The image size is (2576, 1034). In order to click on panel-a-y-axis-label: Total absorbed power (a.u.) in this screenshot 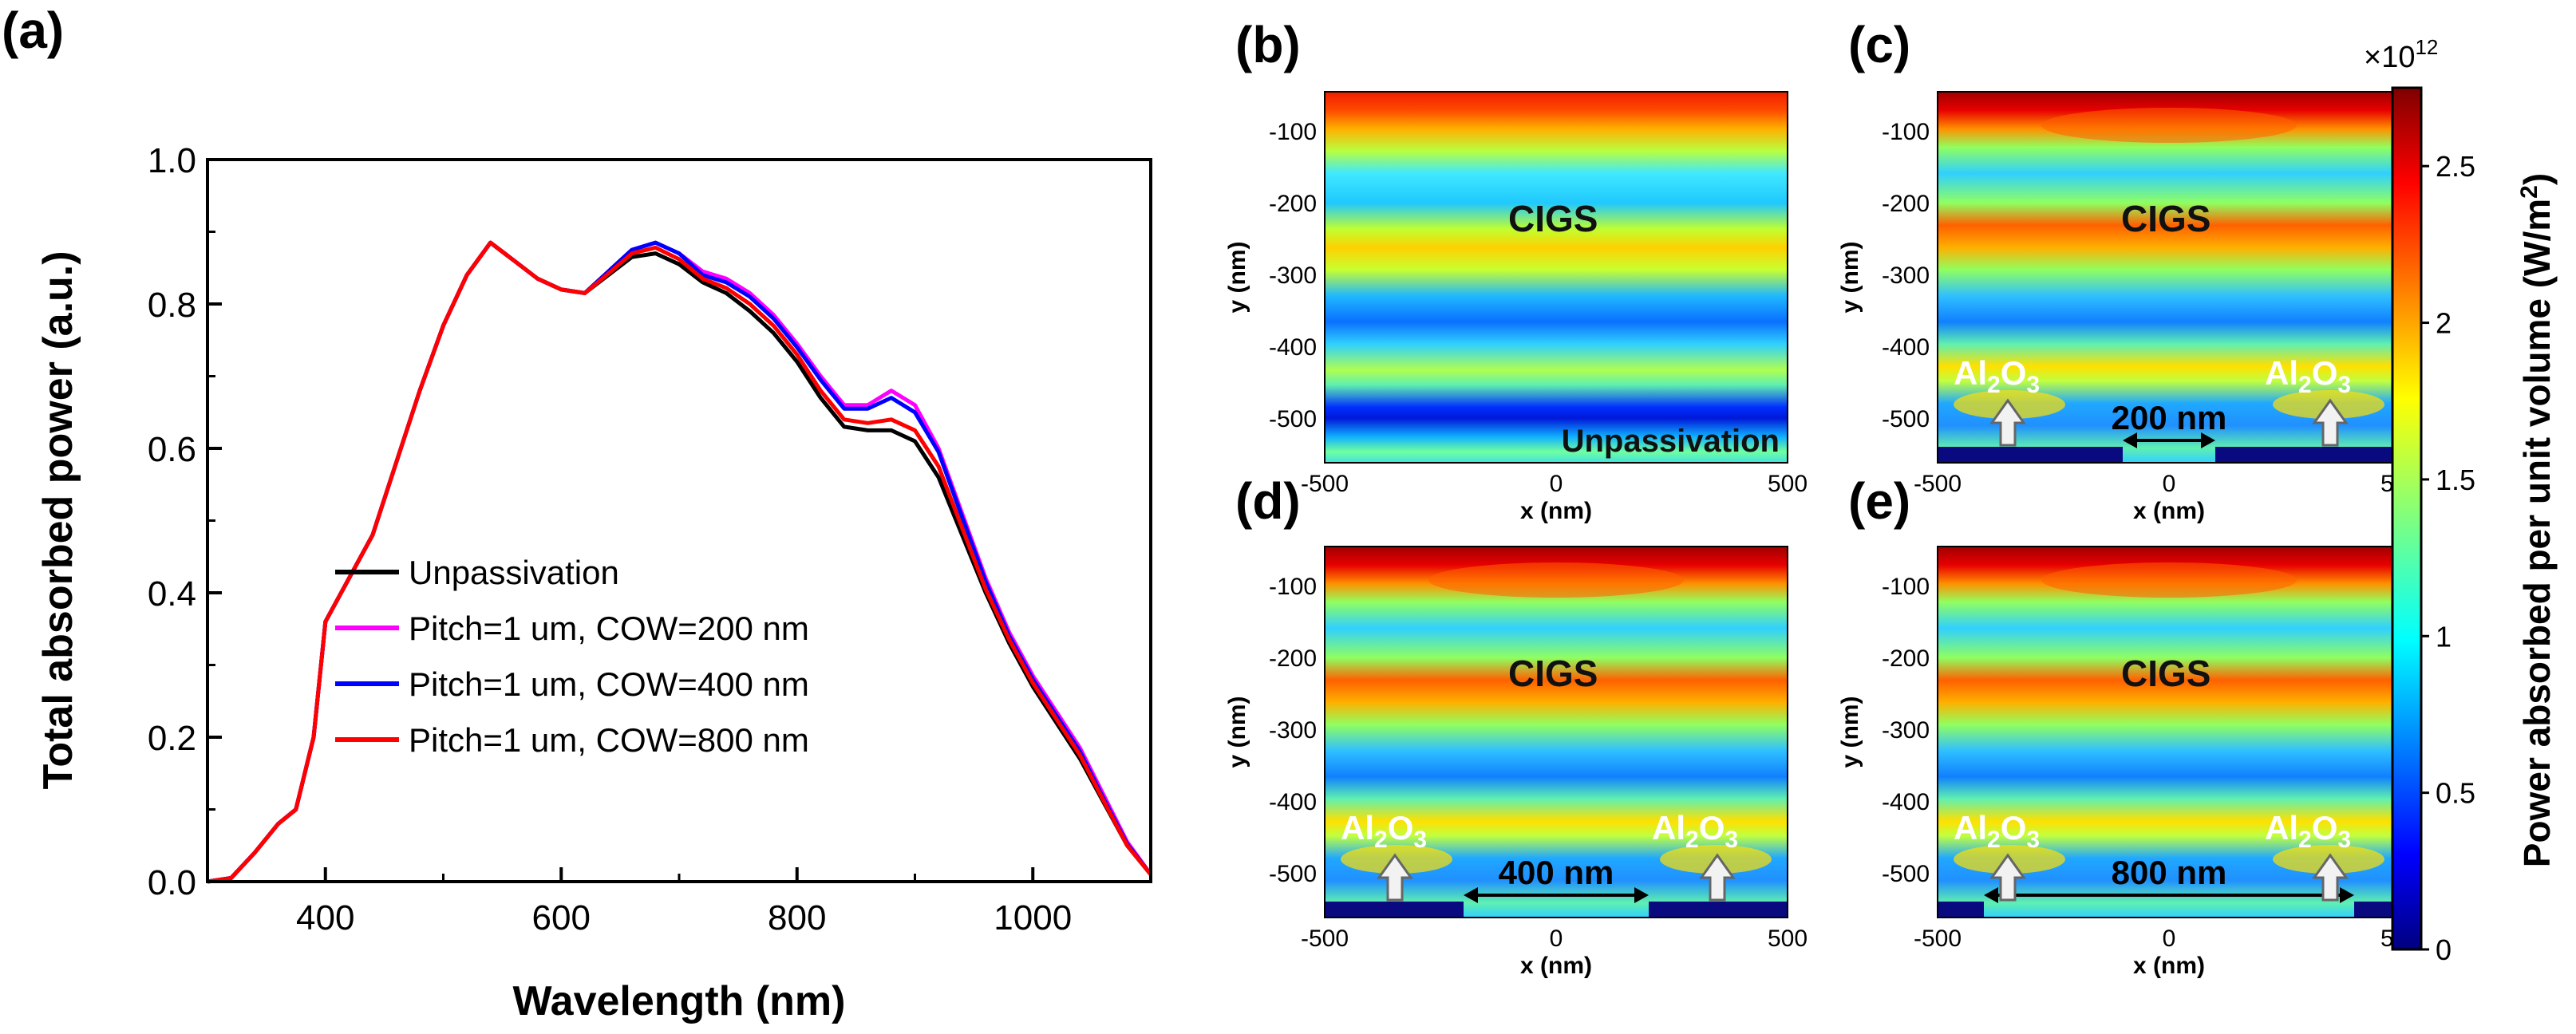, I will do `click(58, 520)`.